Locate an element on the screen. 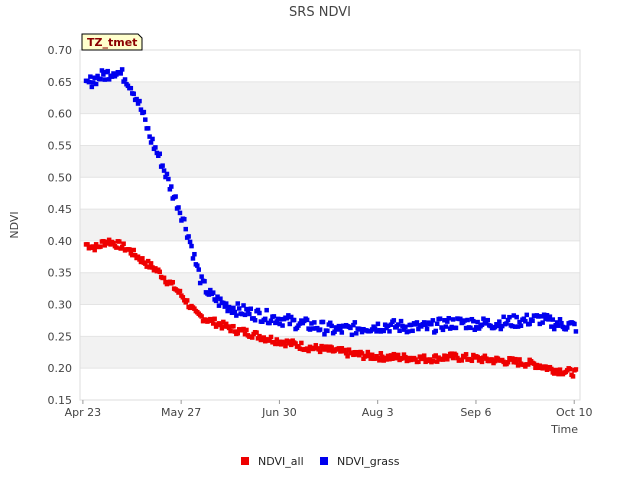 The height and width of the screenshot is (480, 640). y-tick-label: 0.25 is located at coordinates (60, 336).